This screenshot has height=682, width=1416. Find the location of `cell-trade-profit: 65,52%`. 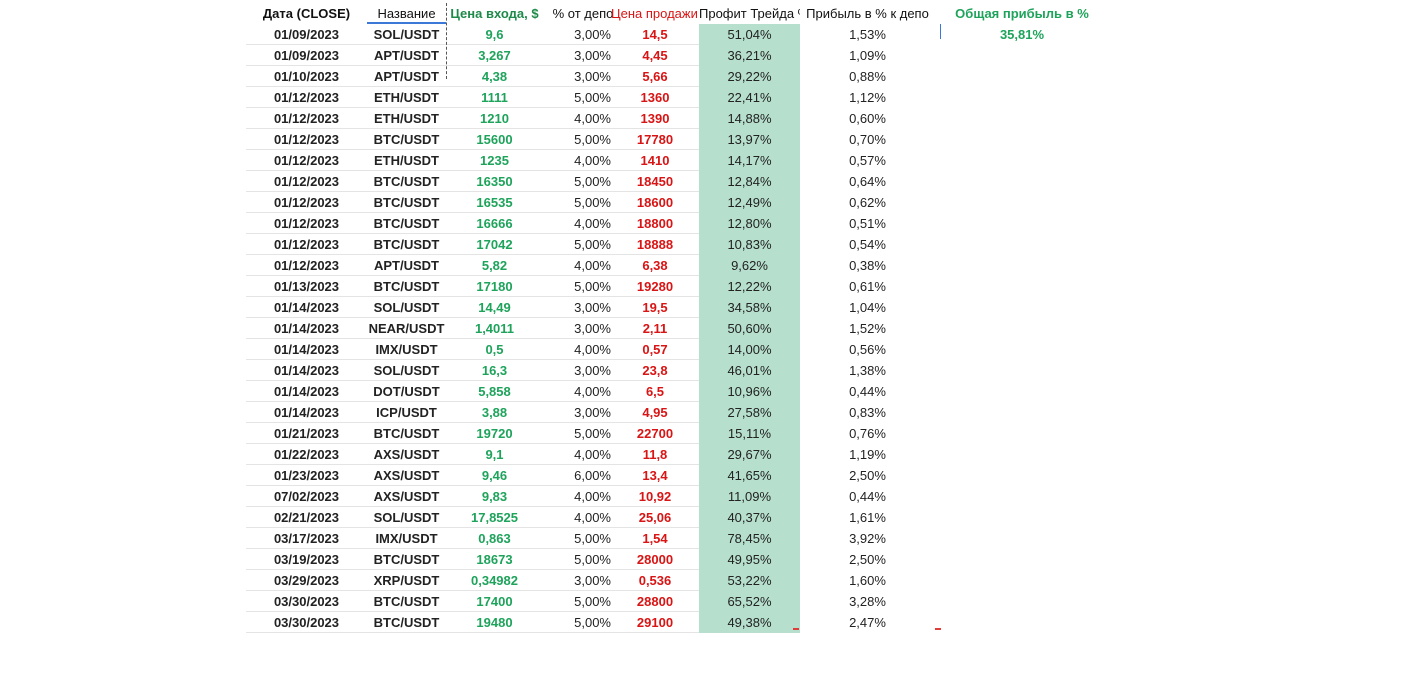

cell-trade-profit: 65,52% is located at coordinates (749, 601).